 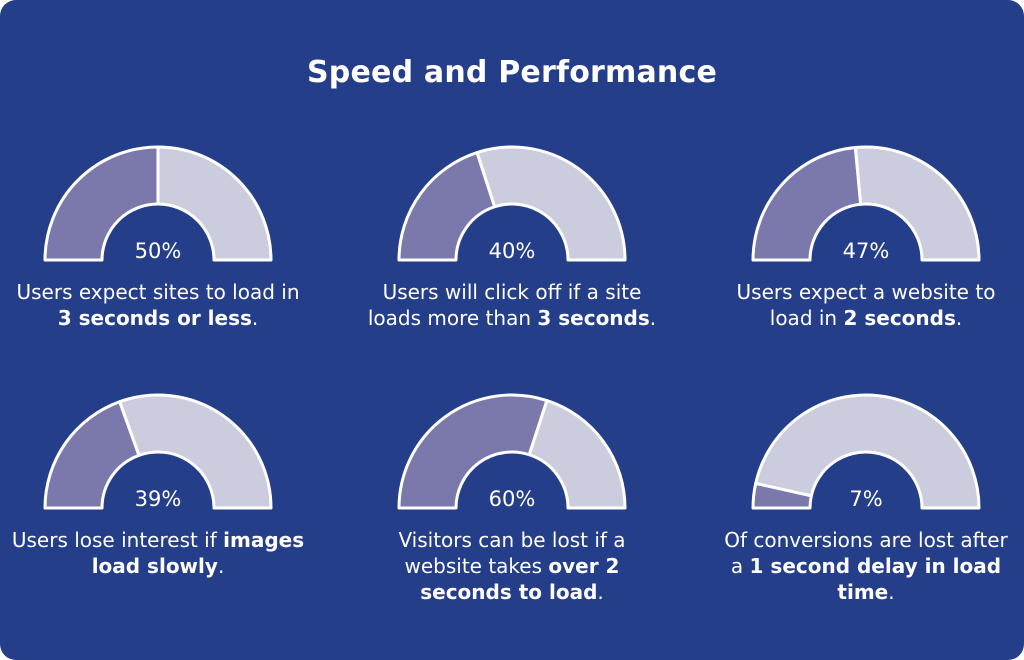 What do you see at coordinates (158, 292) in the screenshot?
I see `caption-text: Users expect sites to load in` at bounding box center [158, 292].